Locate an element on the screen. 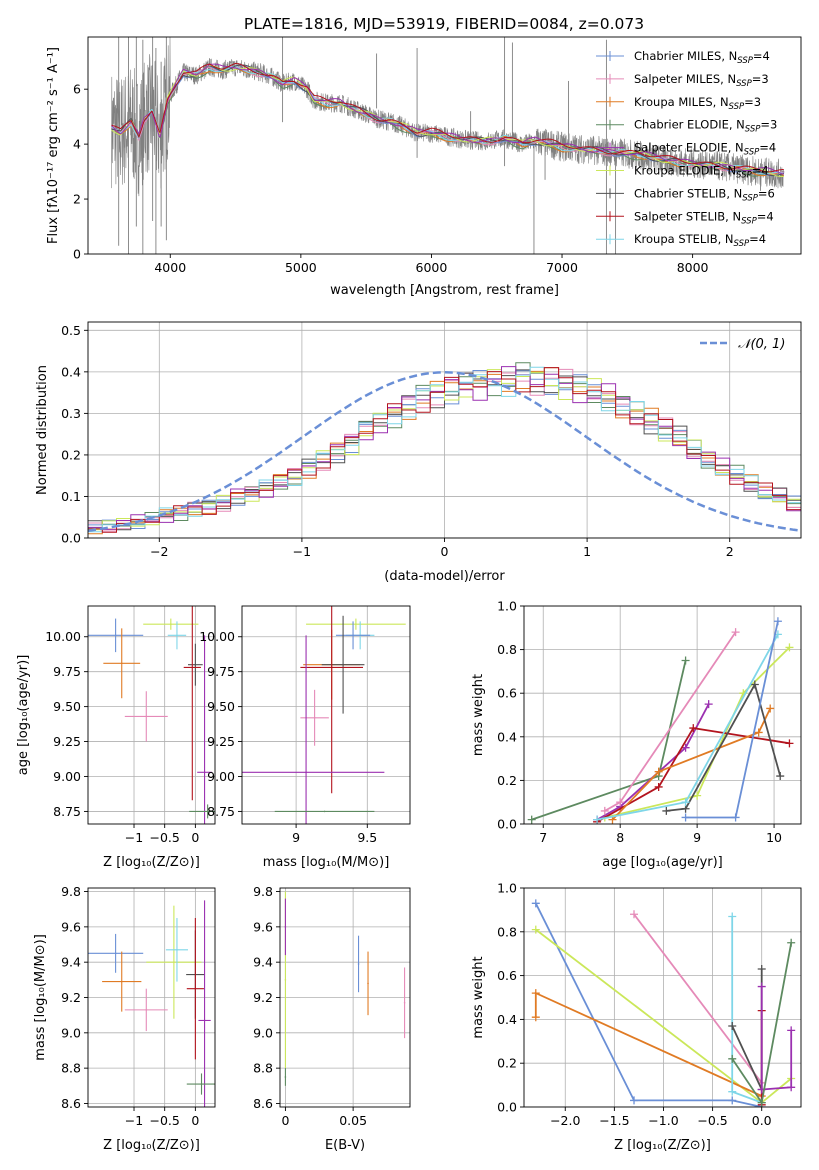  y-tick-label: 10.00 is located at coordinates (217, 636).